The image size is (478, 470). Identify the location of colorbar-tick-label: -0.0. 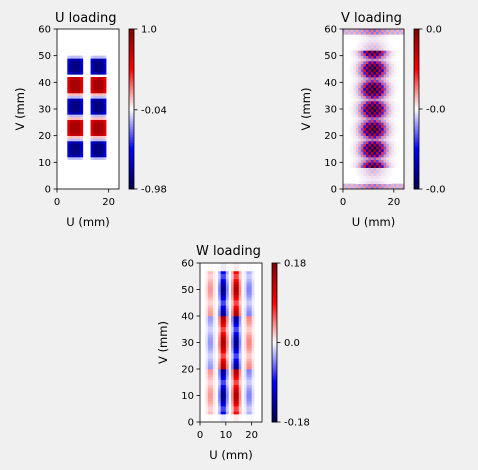
(436, 110).